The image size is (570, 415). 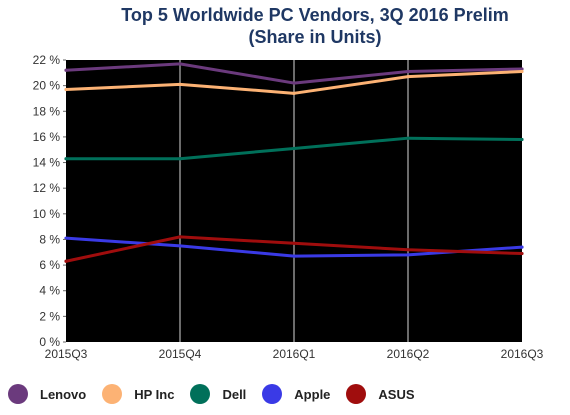 What do you see at coordinates (66, 261) in the screenshot?
I see `data-point-asus-2015Q3` at bounding box center [66, 261].